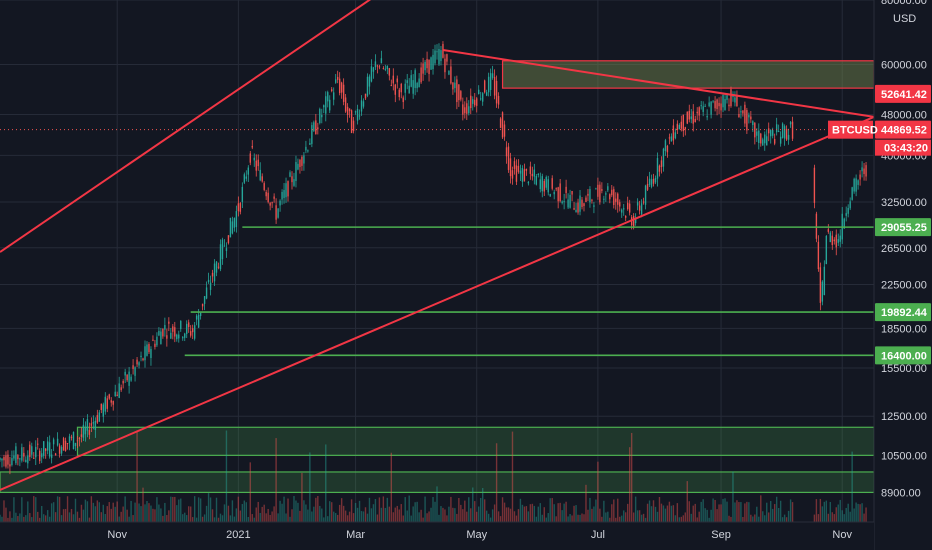 This screenshot has width=932, height=550. I want to click on time-axis: Nov 2021 Mar May Jul Sep Nov, so click(437, 535).